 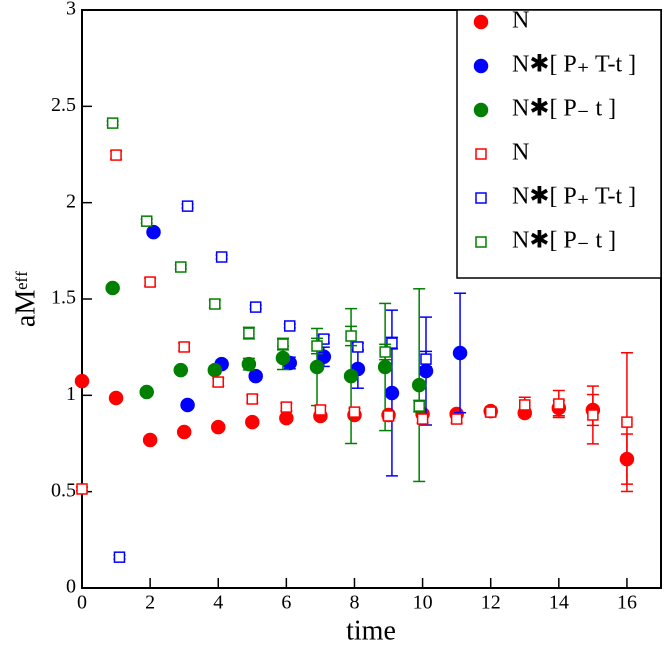 I want to click on y-tick-label: 3, so click(x=71, y=10).